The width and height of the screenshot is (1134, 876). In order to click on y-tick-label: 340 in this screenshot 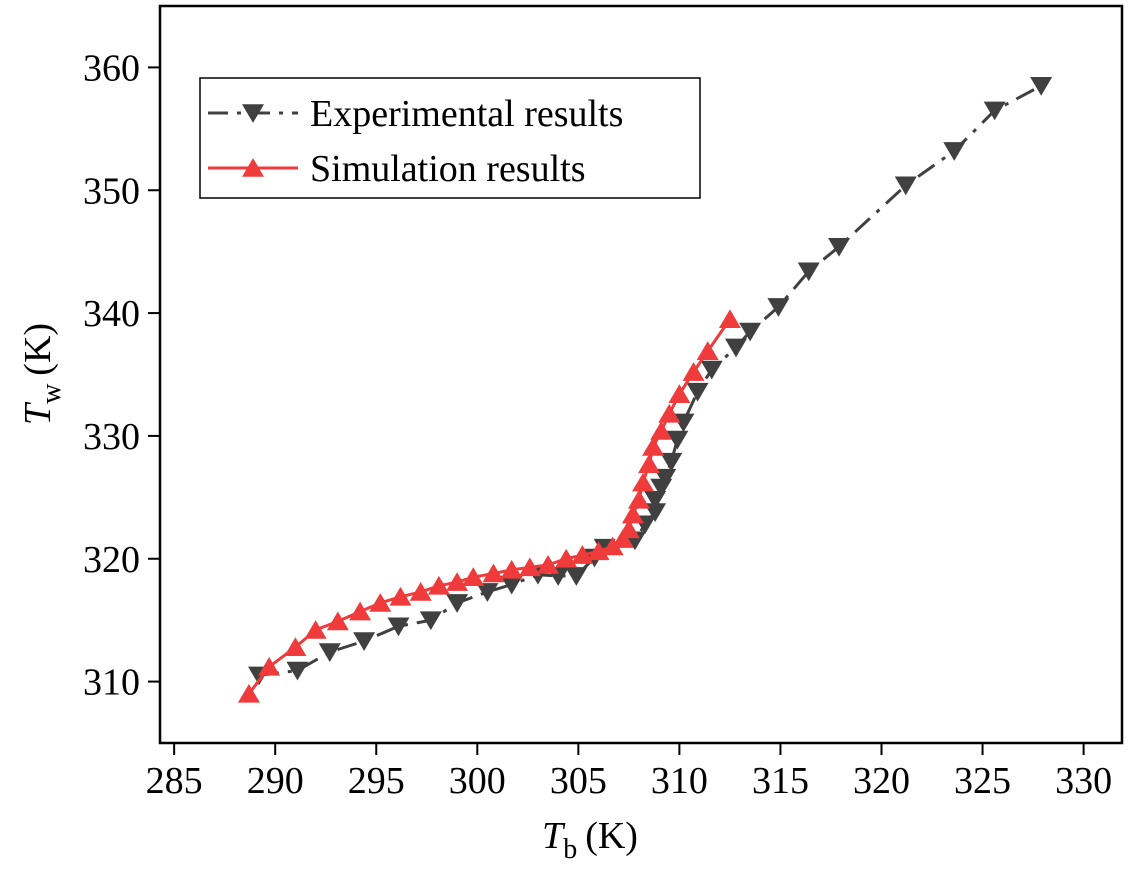, I will do `click(111, 314)`.